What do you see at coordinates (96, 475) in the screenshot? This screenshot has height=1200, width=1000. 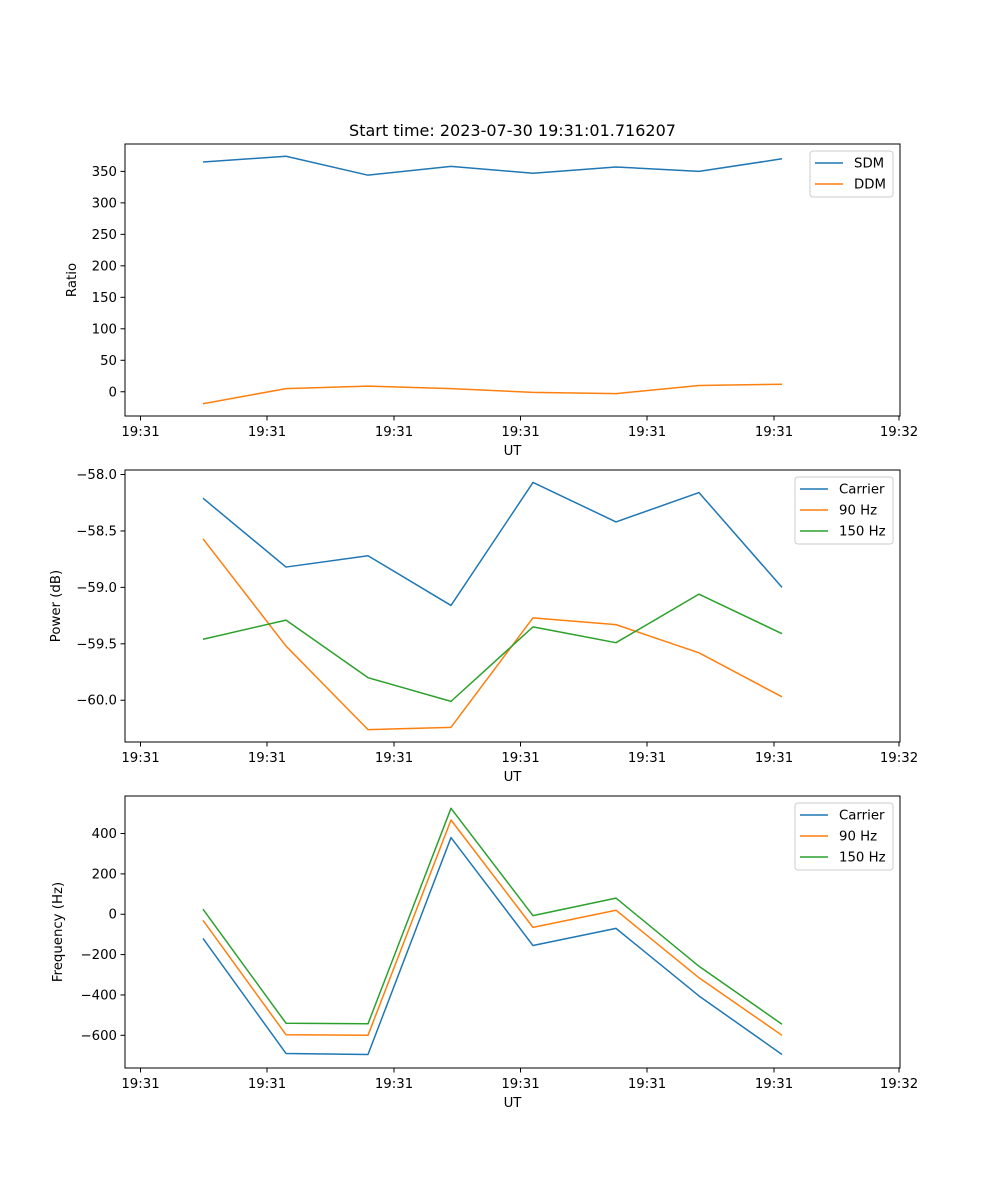 I see `y-tick-label: −58.0` at bounding box center [96, 475].